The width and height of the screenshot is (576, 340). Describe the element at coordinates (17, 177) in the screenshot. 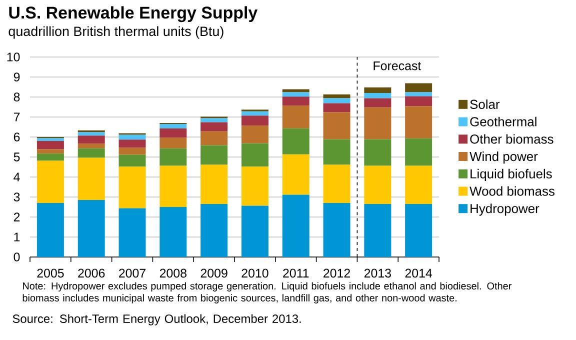

I see `y-tick-label: 4` at that location.